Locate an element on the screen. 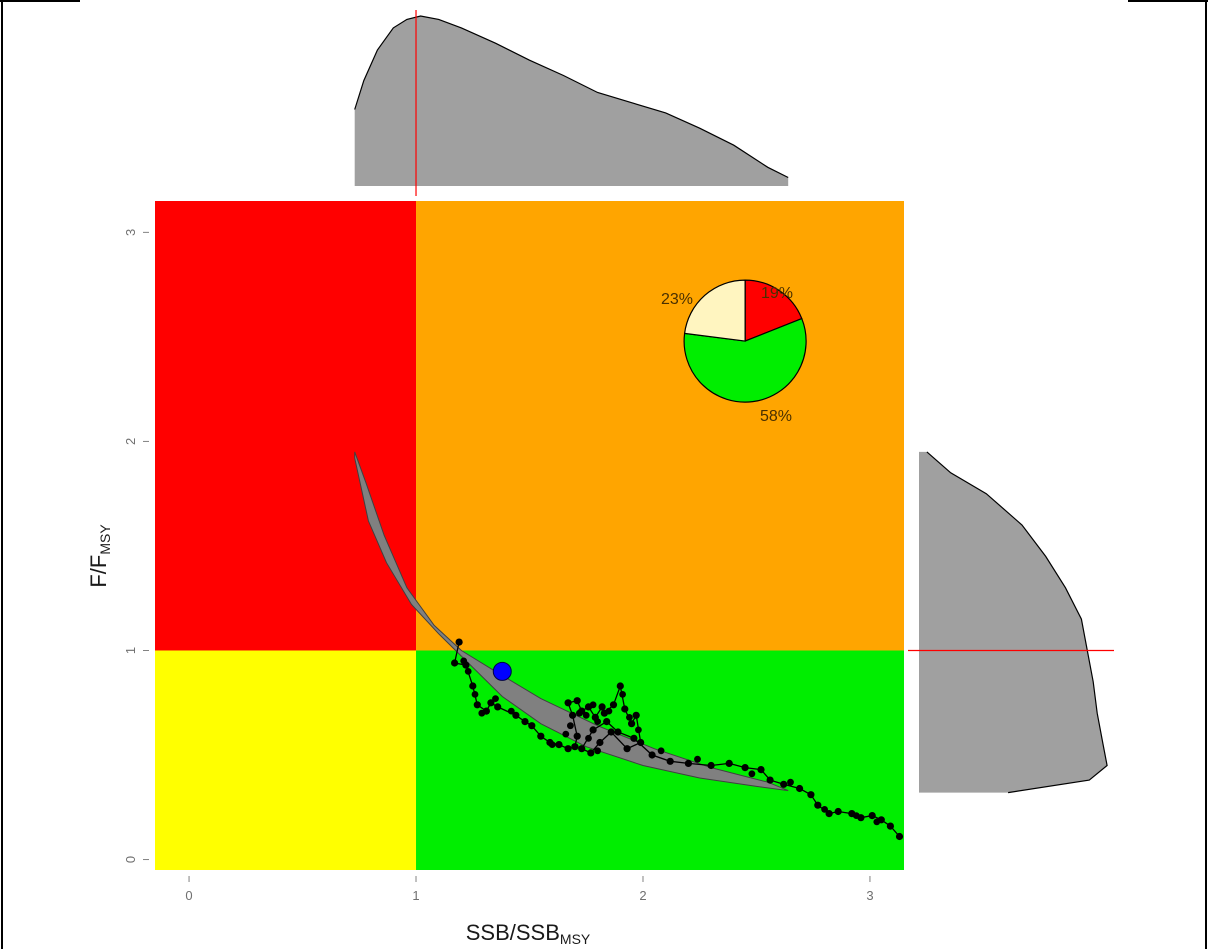 Image resolution: width=1208 pixels, height=949 pixels. x-tick-label: 3 is located at coordinates (869, 895).